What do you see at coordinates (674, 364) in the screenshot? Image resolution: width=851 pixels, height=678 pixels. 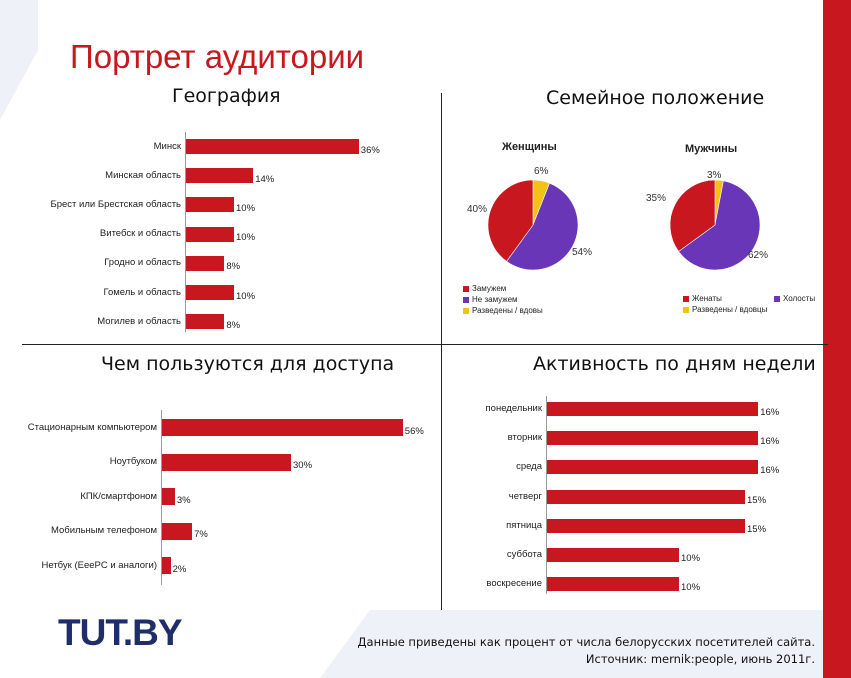 I see `weekday-title: Активность по дням недели` at bounding box center [674, 364].